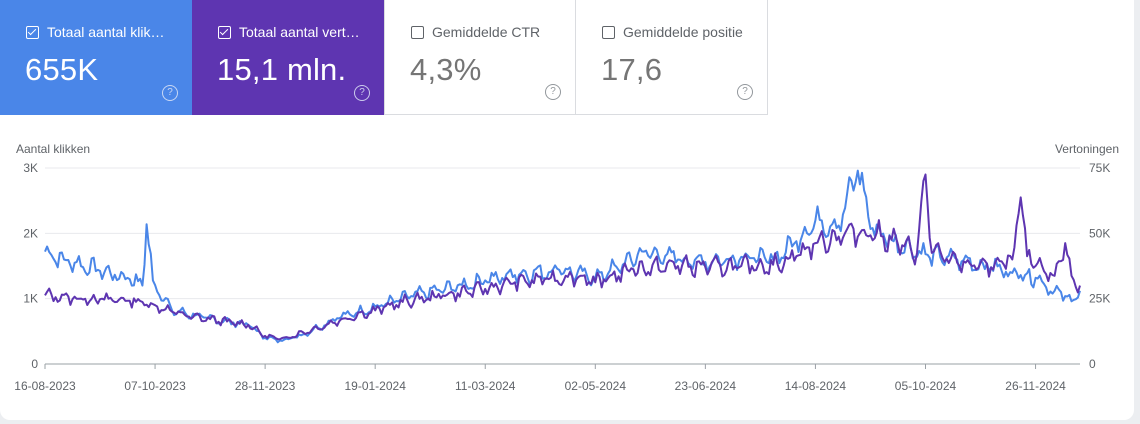 This screenshot has height=424, width=1140. What do you see at coordinates (1099, 168) in the screenshot?
I see `y-tick-label-right: 75K` at bounding box center [1099, 168].